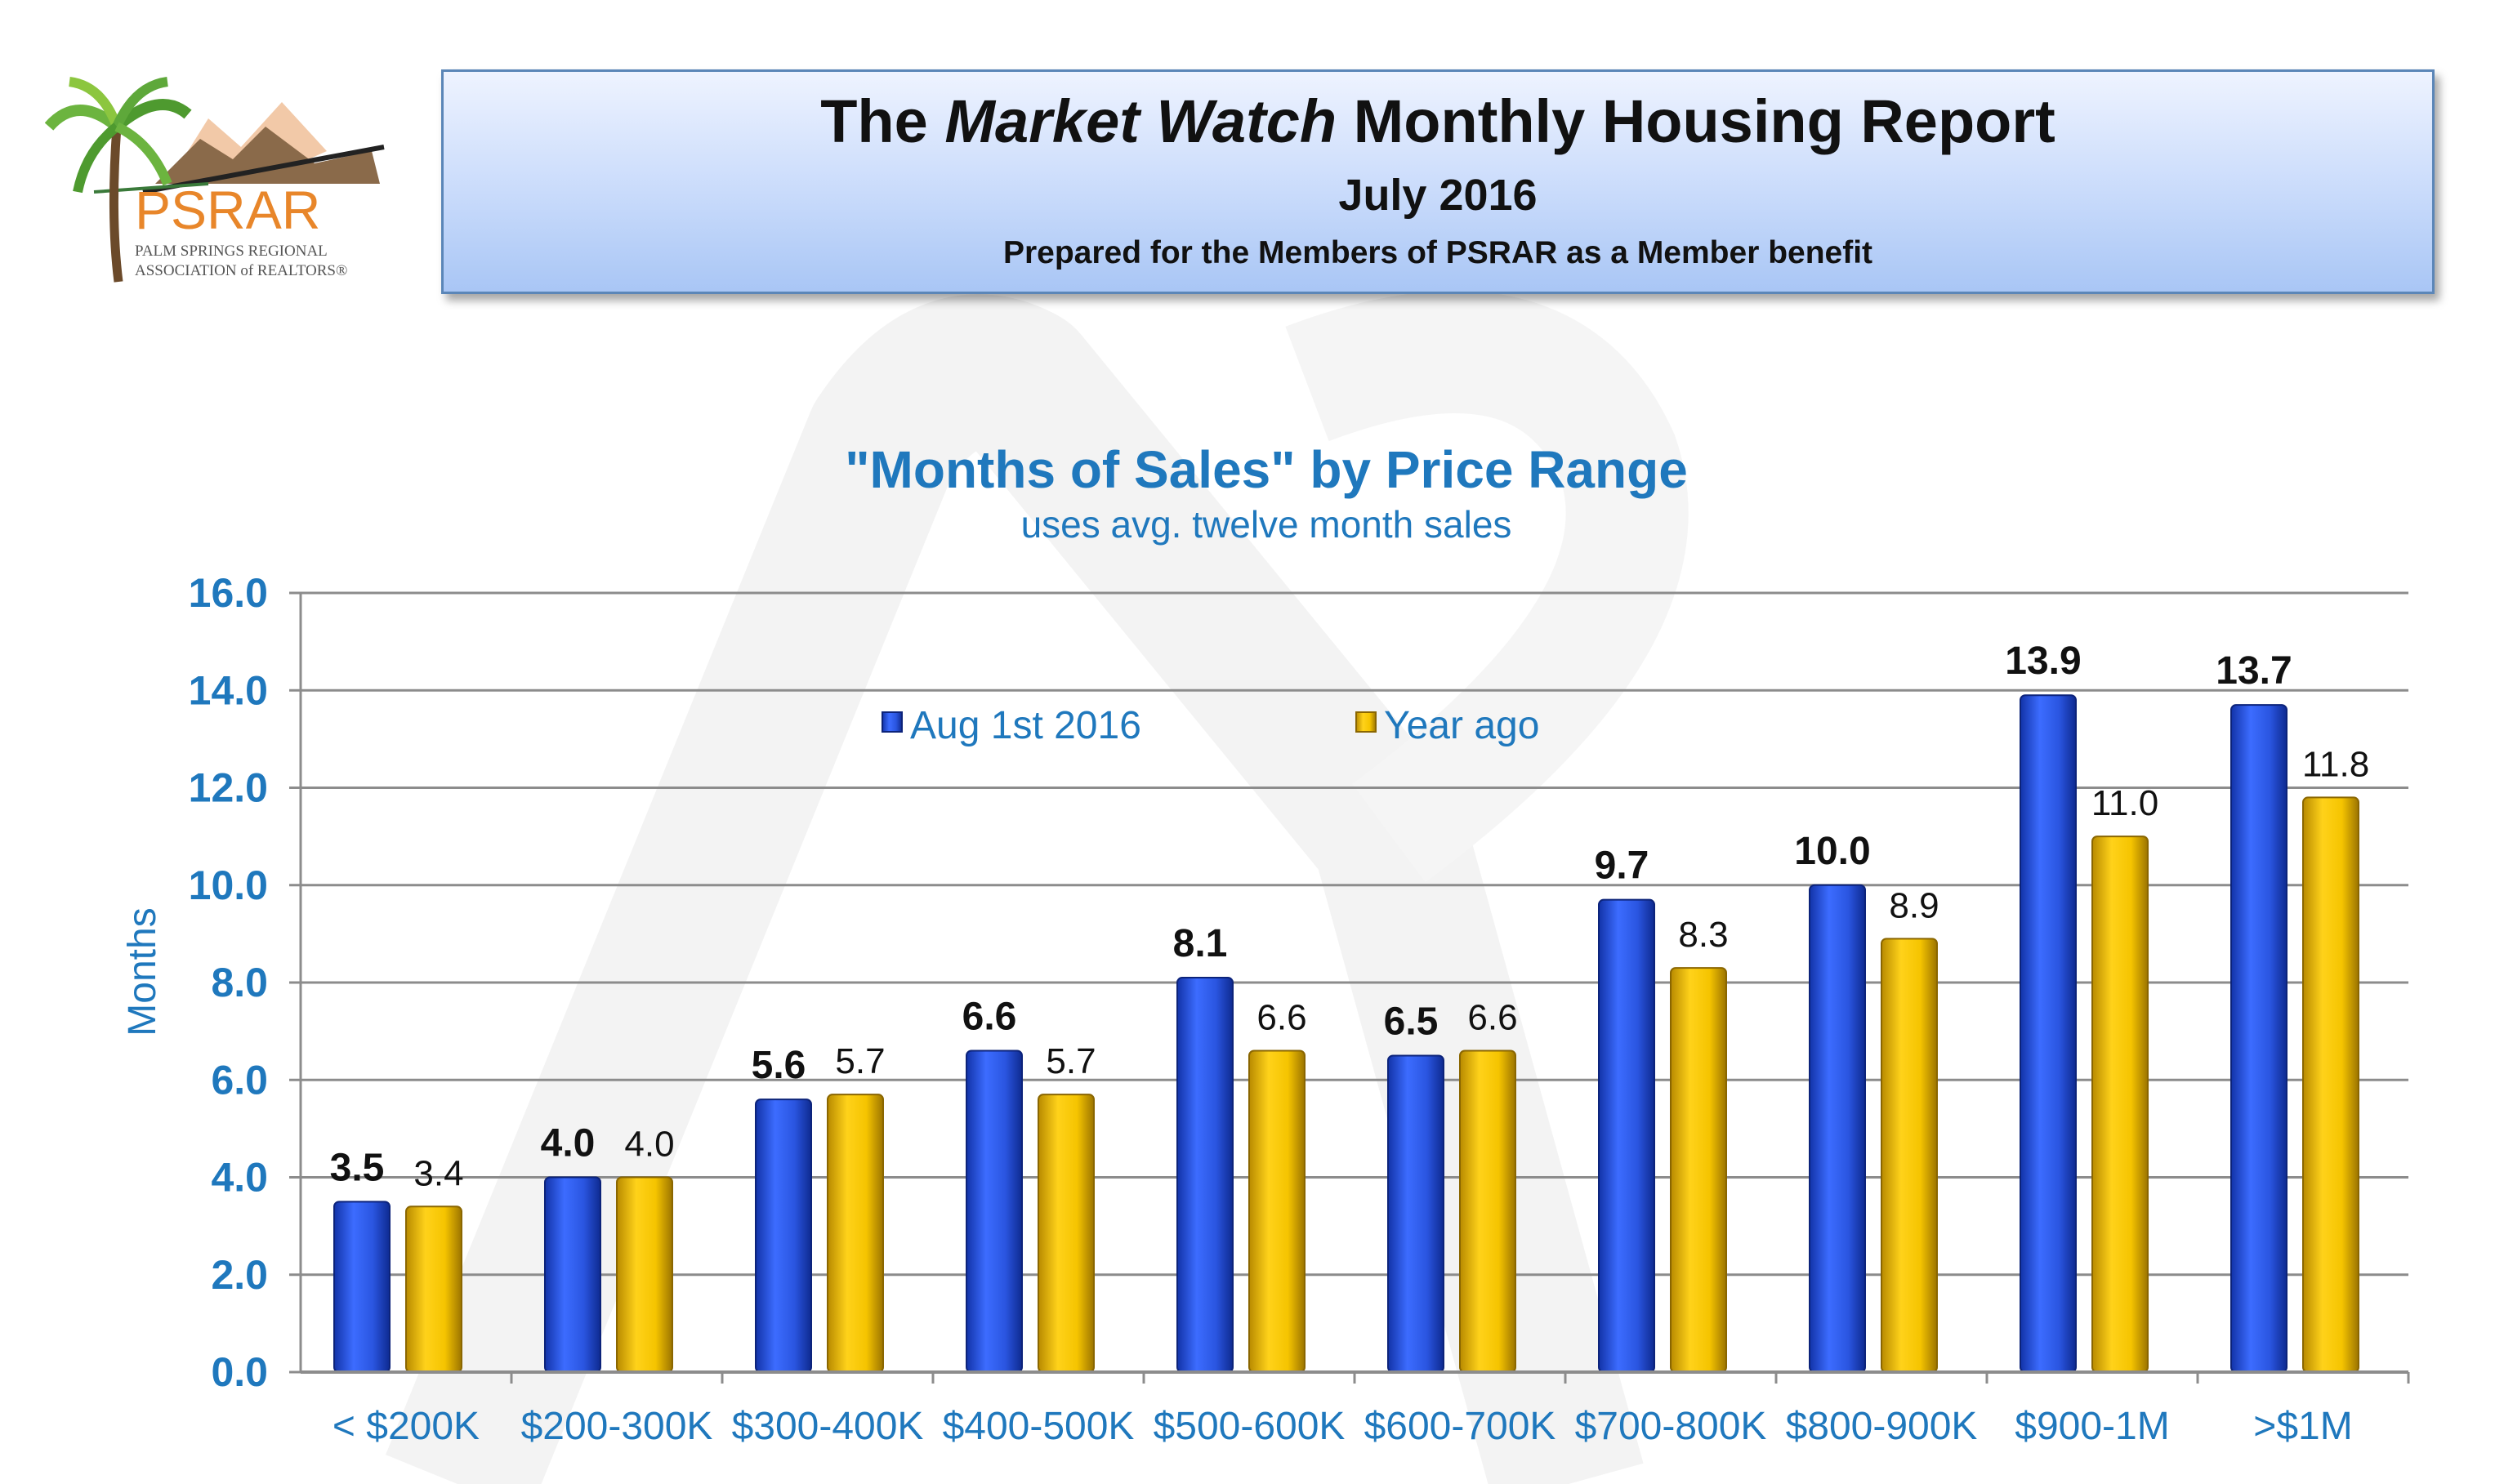 This screenshot has height=1484, width=2504. Describe the element at coordinates (1460, 1427) in the screenshot. I see `x-tick-label: $600-700K` at that location.